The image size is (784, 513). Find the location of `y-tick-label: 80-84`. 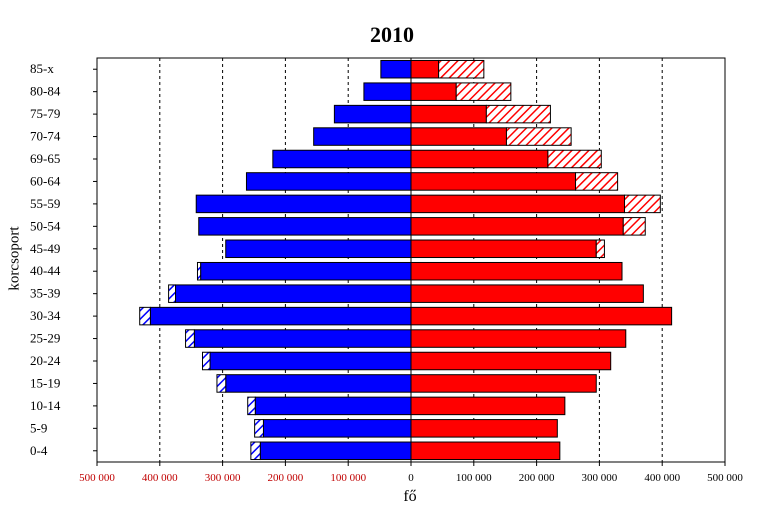

y-tick-label: 80-84 is located at coordinates (45, 91).